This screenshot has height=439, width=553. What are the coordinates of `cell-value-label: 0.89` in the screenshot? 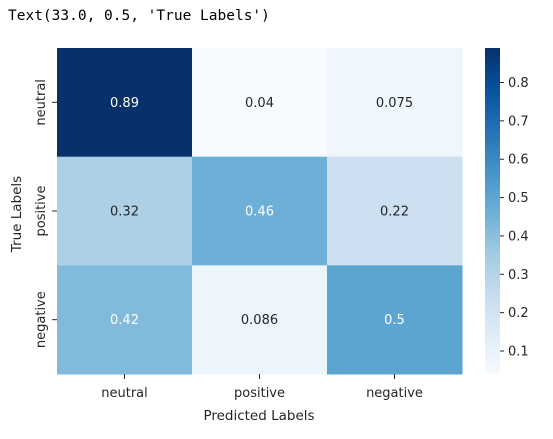 It's located at (124, 103).